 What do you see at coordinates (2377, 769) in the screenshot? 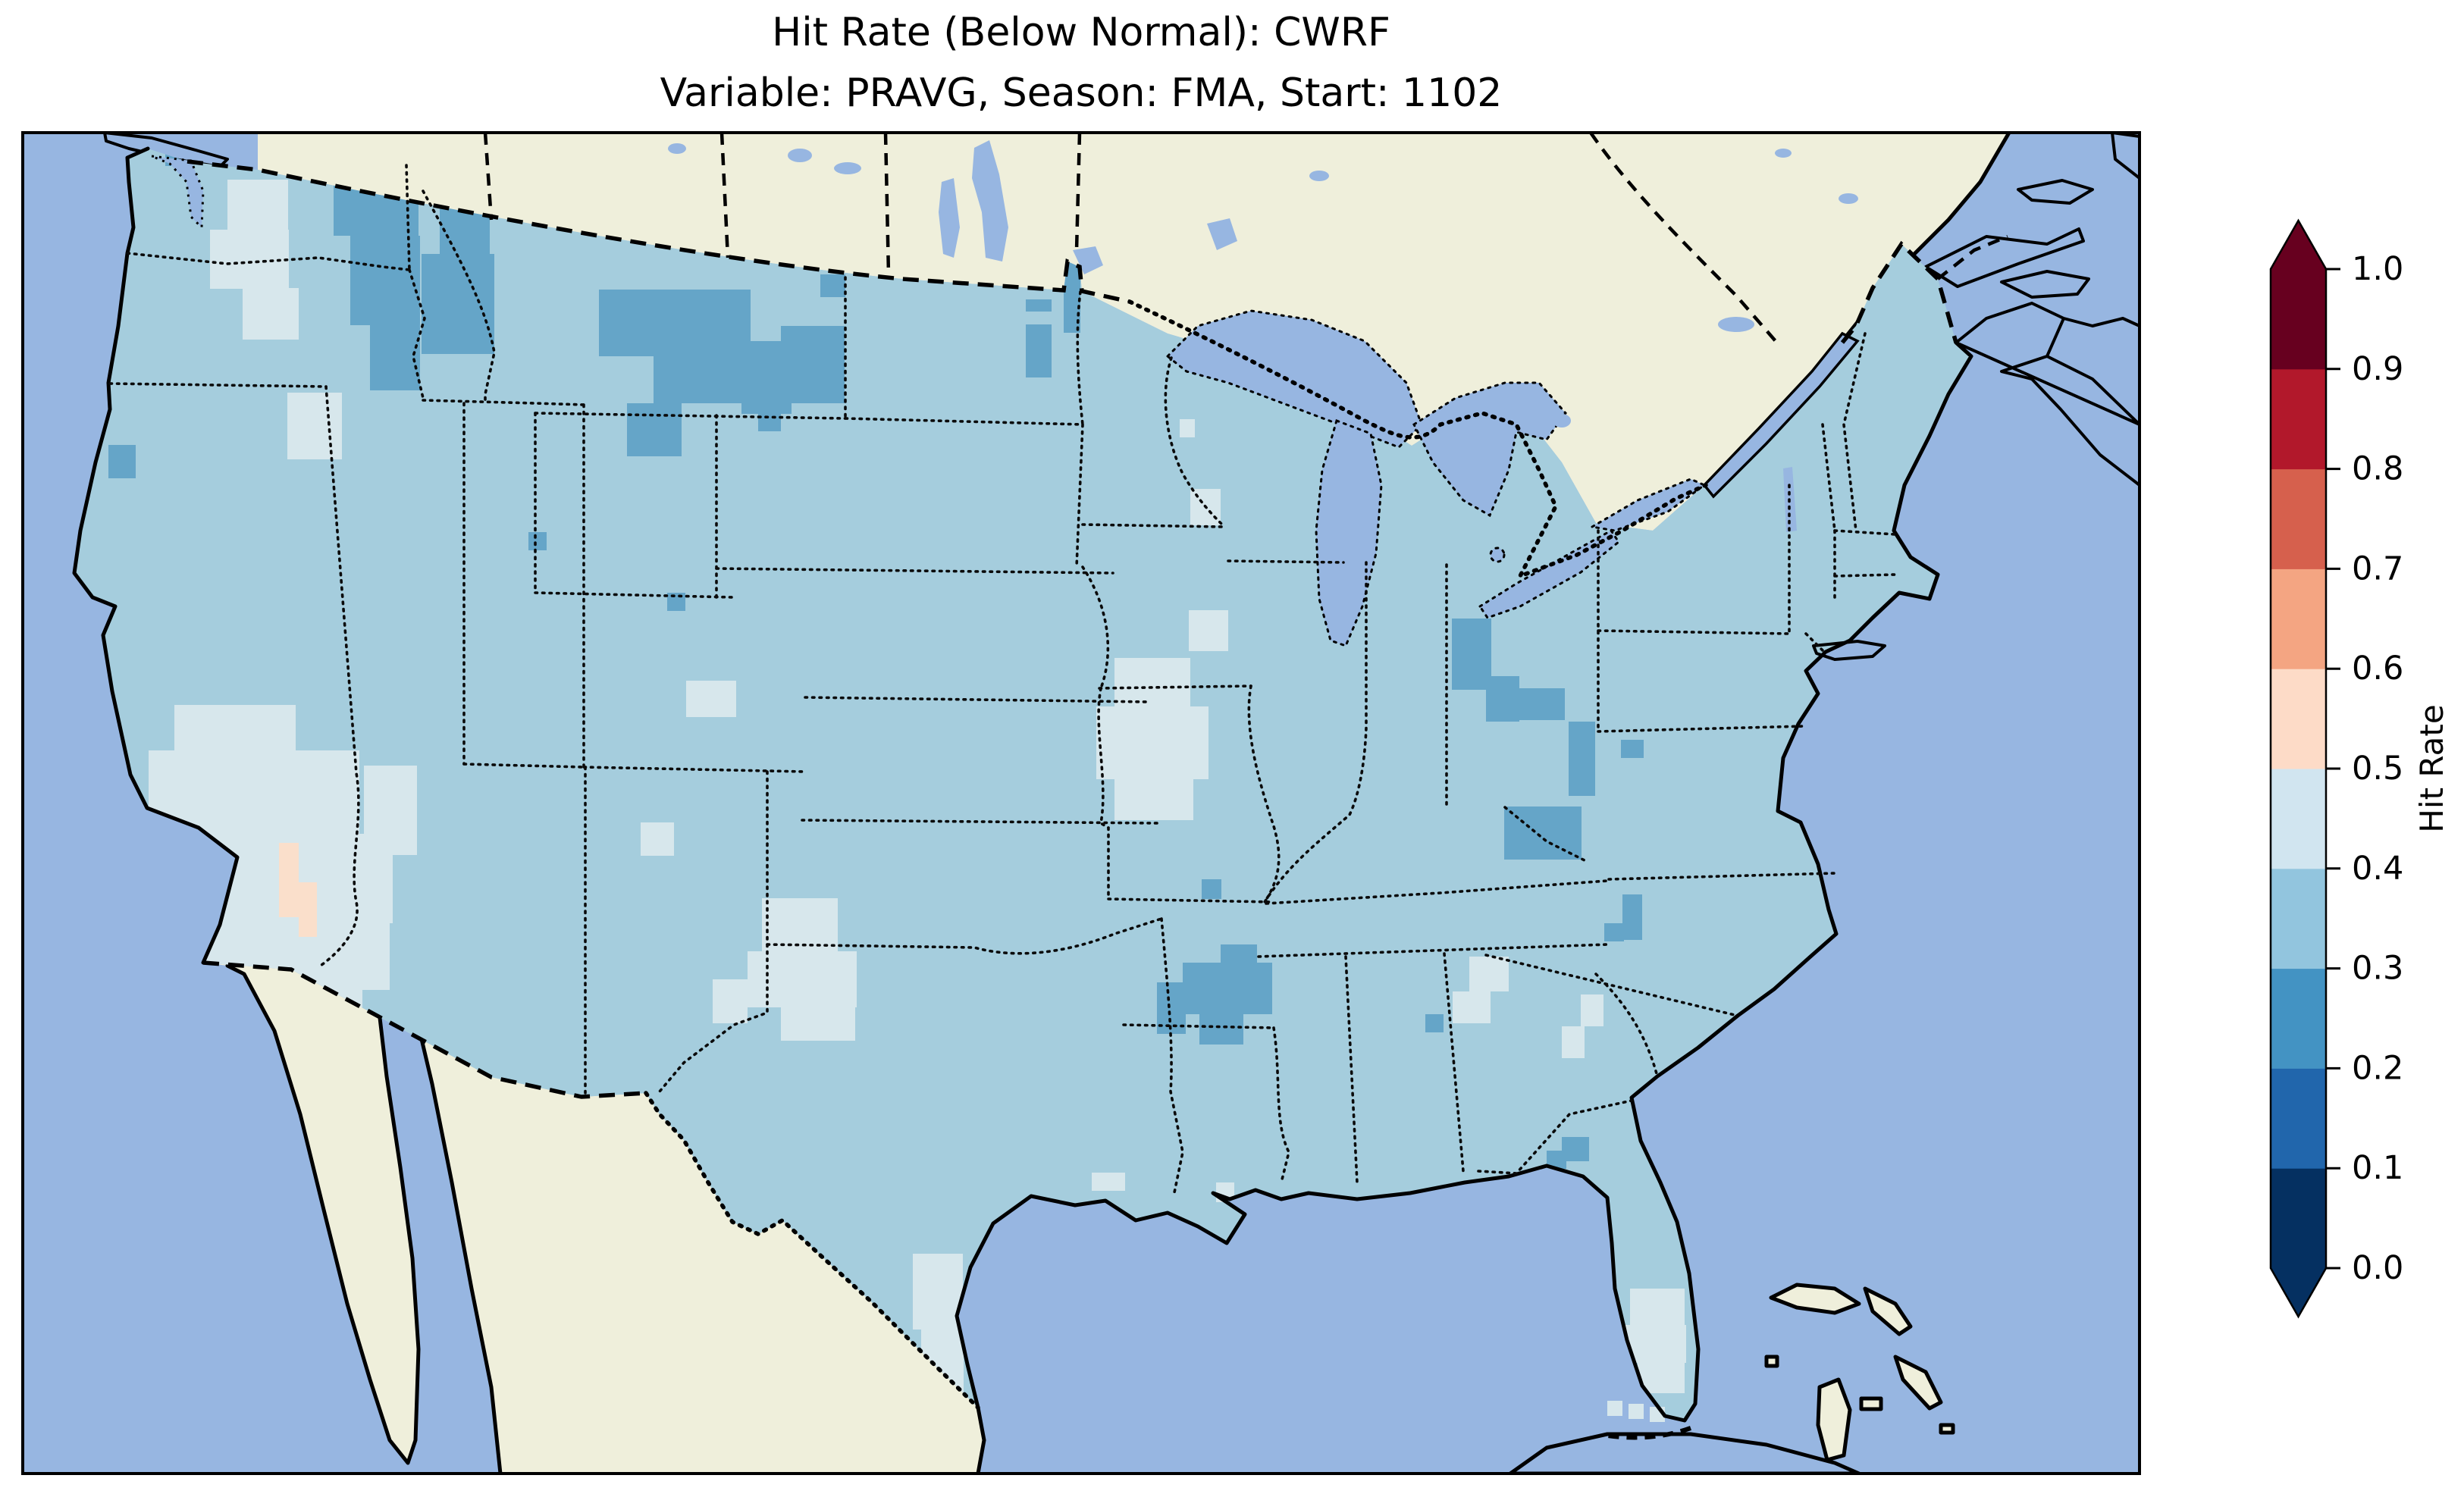
I see `colorbar-tick-label: 0.5` at bounding box center [2377, 769].